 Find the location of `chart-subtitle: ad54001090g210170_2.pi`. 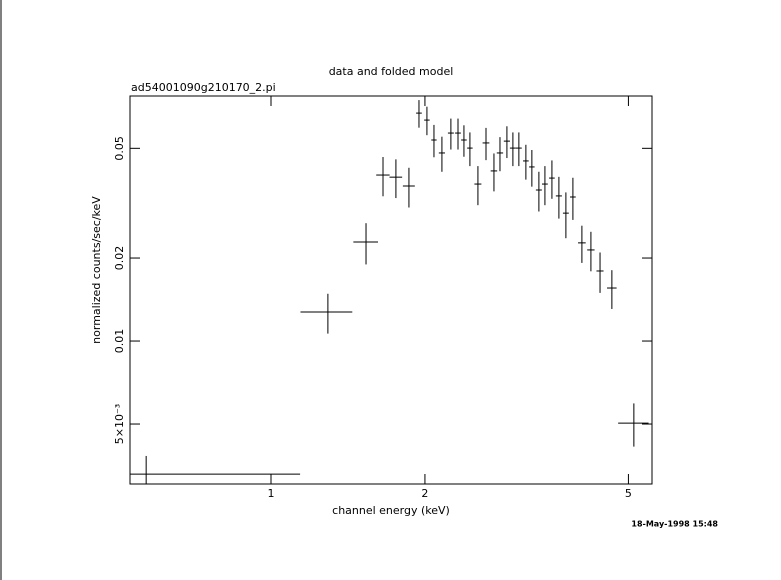

chart-subtitle: ad54001090g210170_2.pi is located at coordinates (203, 87).